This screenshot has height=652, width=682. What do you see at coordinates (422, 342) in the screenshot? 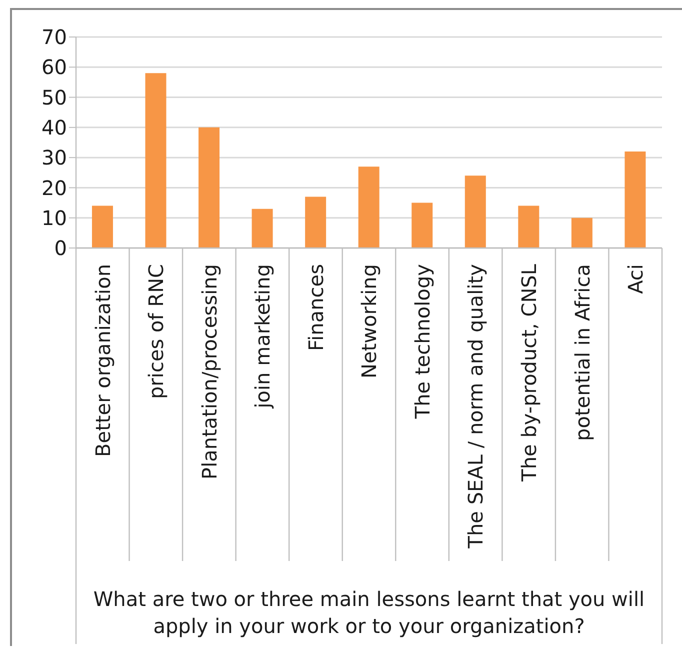
I see `x-tick-label: The technology` at bounding box center [422, 342].